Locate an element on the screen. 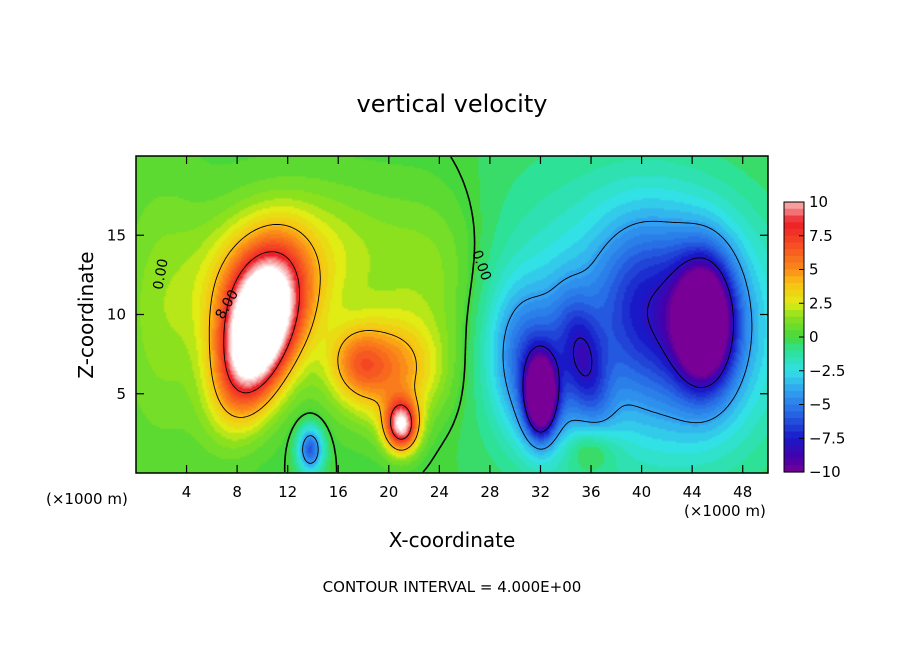 This screenshot has width=904, height=654. colorbar-tick-label: 5 is located at coordinates (814, 270).